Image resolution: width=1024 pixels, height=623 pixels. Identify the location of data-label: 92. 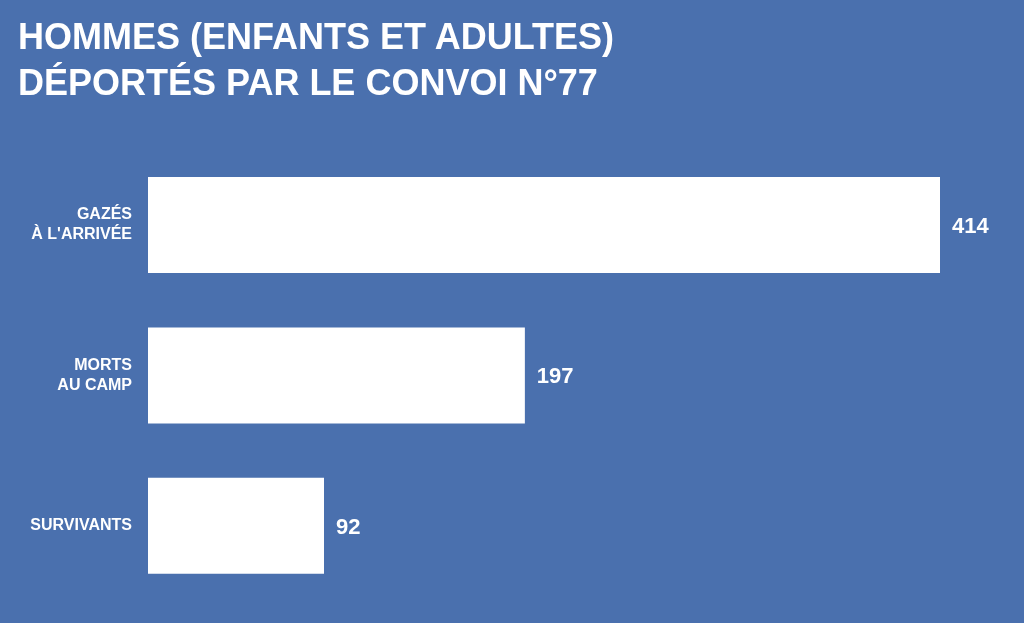
(348, 526).